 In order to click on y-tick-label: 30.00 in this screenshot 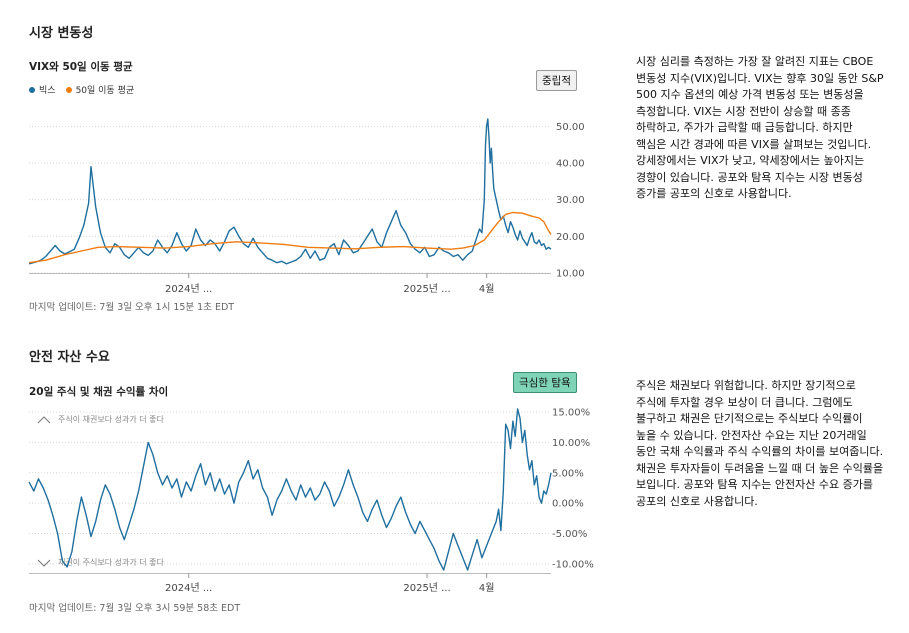, I will do `click(570, 200)`.